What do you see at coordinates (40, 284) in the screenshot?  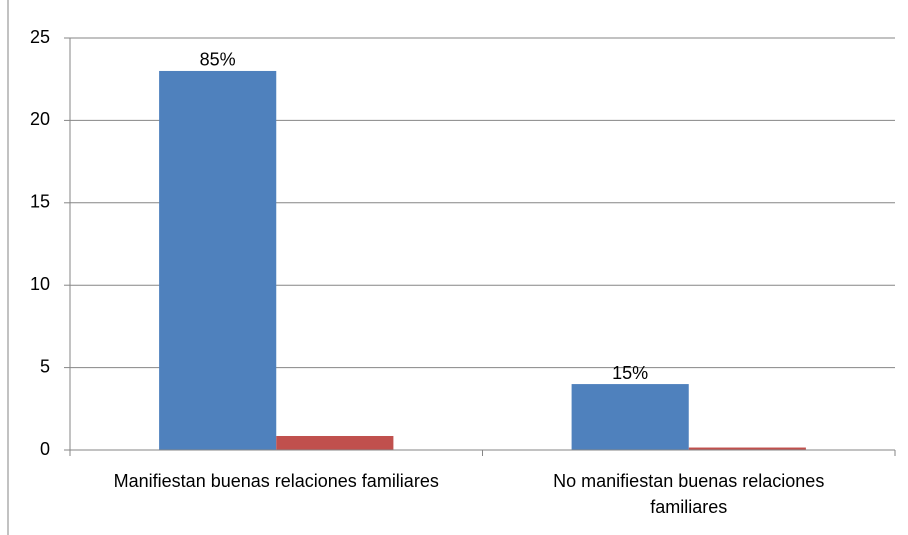 I see `y-tick-label: 10` at bounding box center [40, 284].